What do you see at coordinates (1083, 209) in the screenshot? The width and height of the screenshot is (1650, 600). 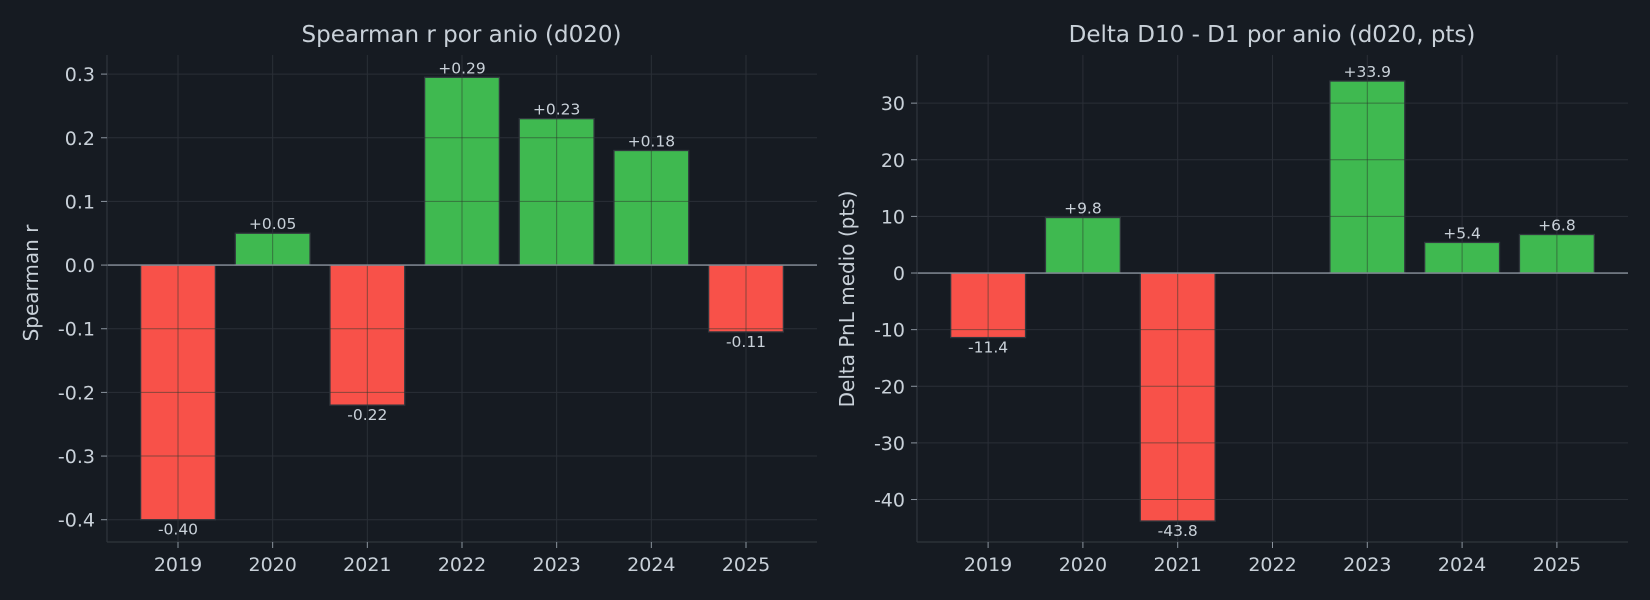 I see `data-label: +9.8` at bounding box center [1083, 209].